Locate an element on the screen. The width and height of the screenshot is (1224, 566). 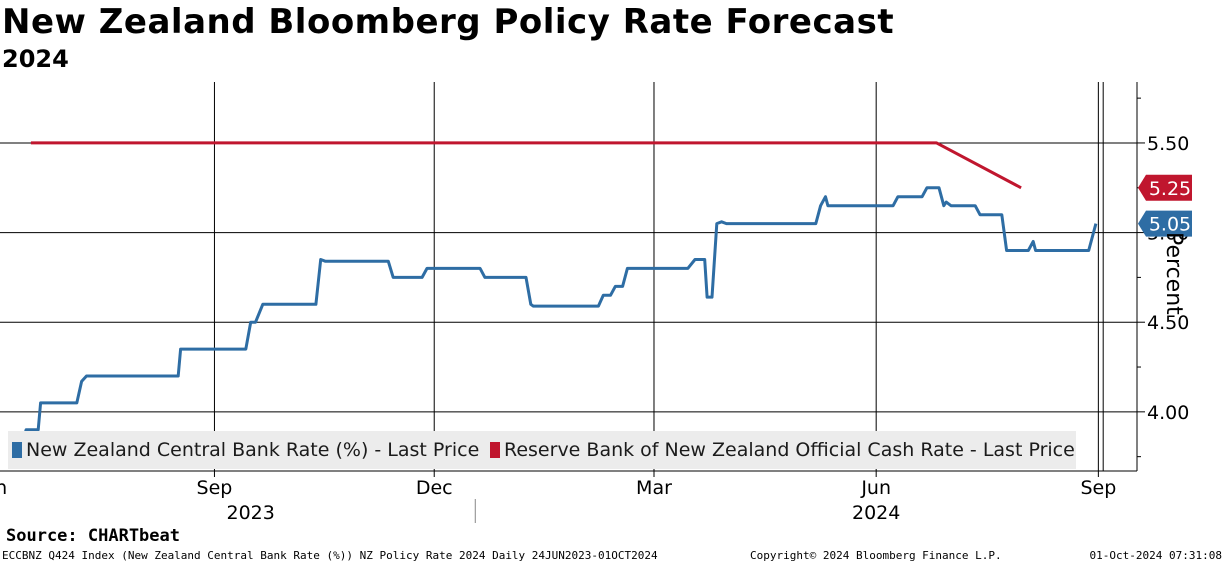
x-tick-label: Mar is located at coordinates (654, 488).